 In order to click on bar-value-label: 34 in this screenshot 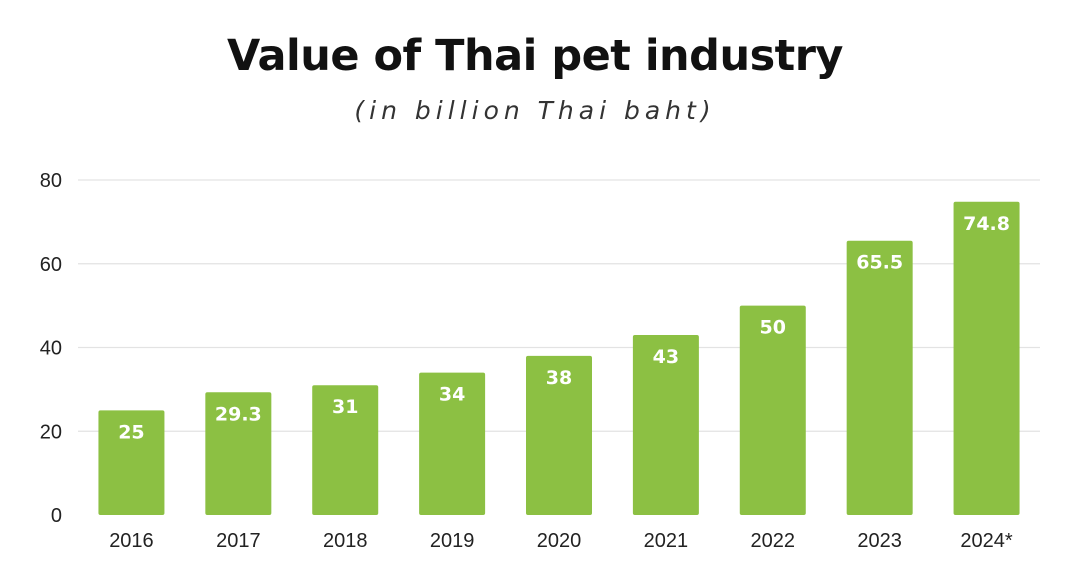, I will do `click(452, 395)`.